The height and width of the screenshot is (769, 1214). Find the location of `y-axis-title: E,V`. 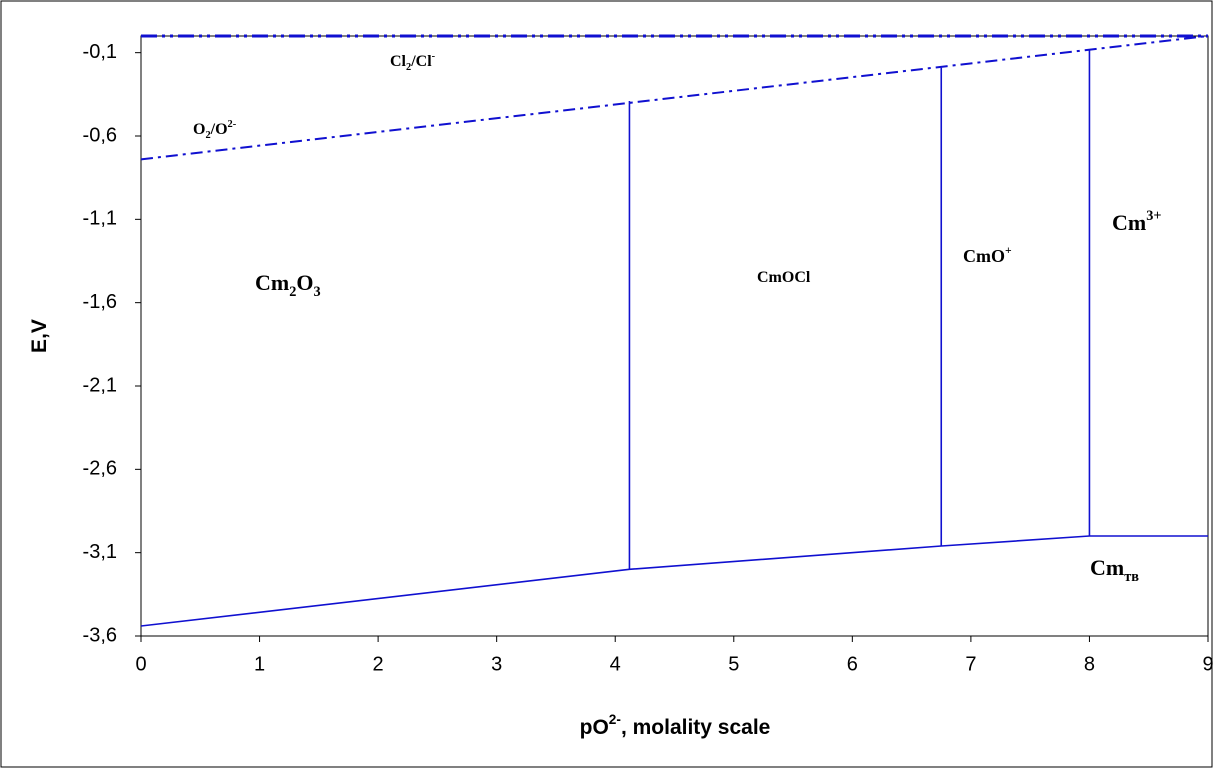

y-axis-title: E,V is located at coordinates (39, 336).